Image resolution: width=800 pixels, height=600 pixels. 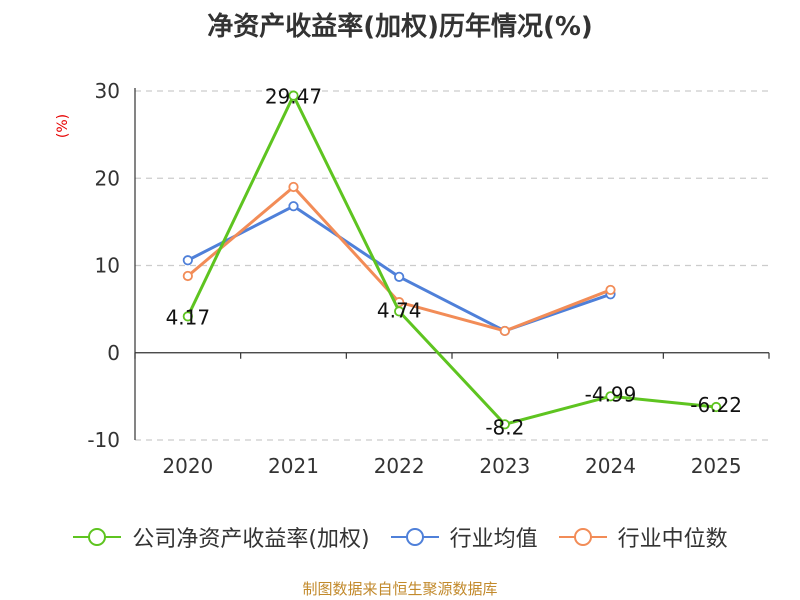 What do you see at coordinates (113, 353) in the screenshot?
I see `y-tick-label: 0` at bounding box center [113, 353].